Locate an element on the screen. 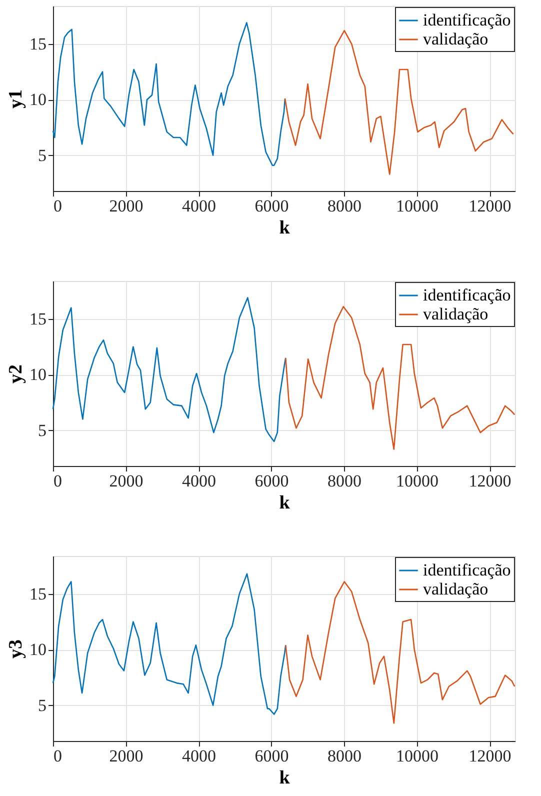 This screenshot has width=541, height=796. y-axis-title: y1 is located at coordinates (16, 99).